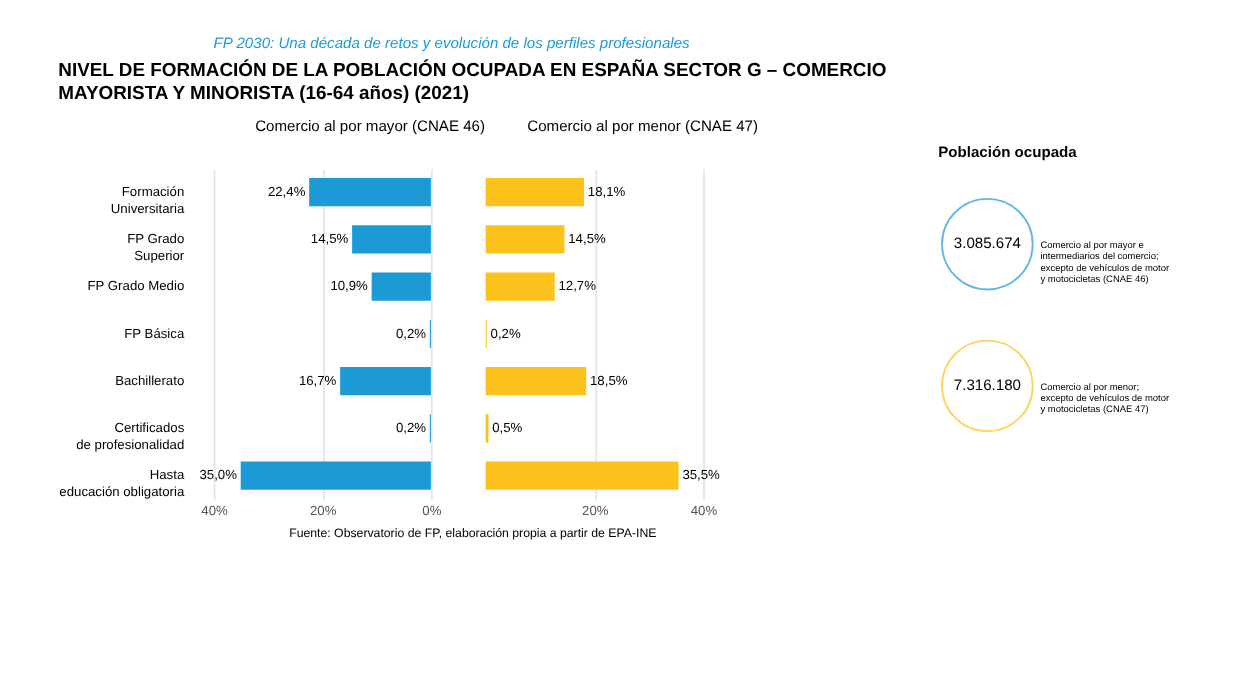 This screenshot has width=1236, height=692. What do you see at coordinates (370, 125) in the screenshot?
I see `text: Comercio al por mayor (CNAE 46)` at bounding box center [370, 125].